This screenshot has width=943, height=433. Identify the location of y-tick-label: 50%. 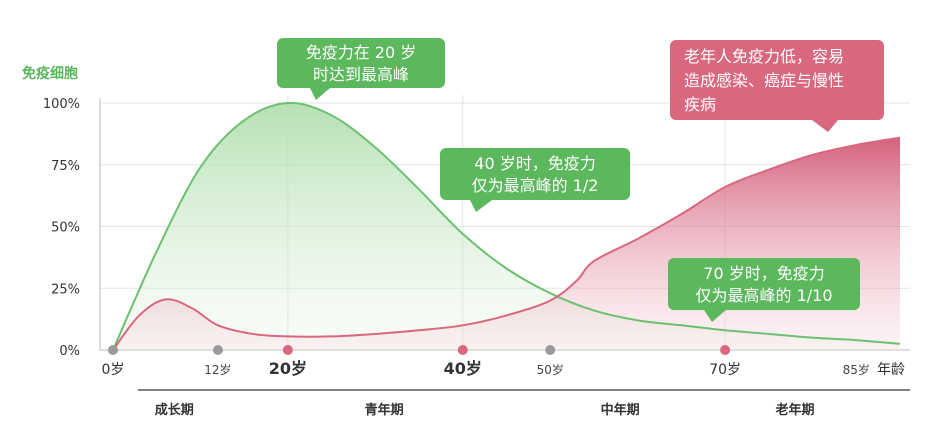
(65, 228).